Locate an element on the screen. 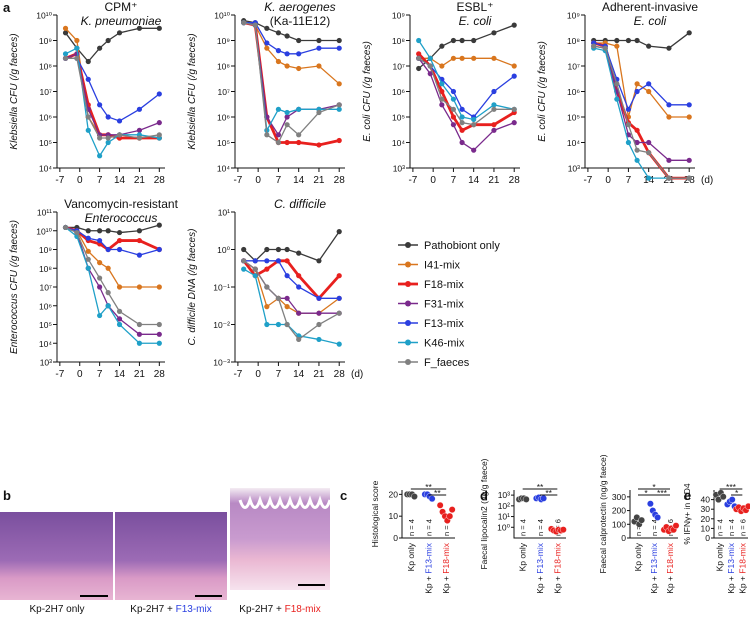 This screenshot has height=619, width=750. significance-label: *** is located at coordinates (731, 487).